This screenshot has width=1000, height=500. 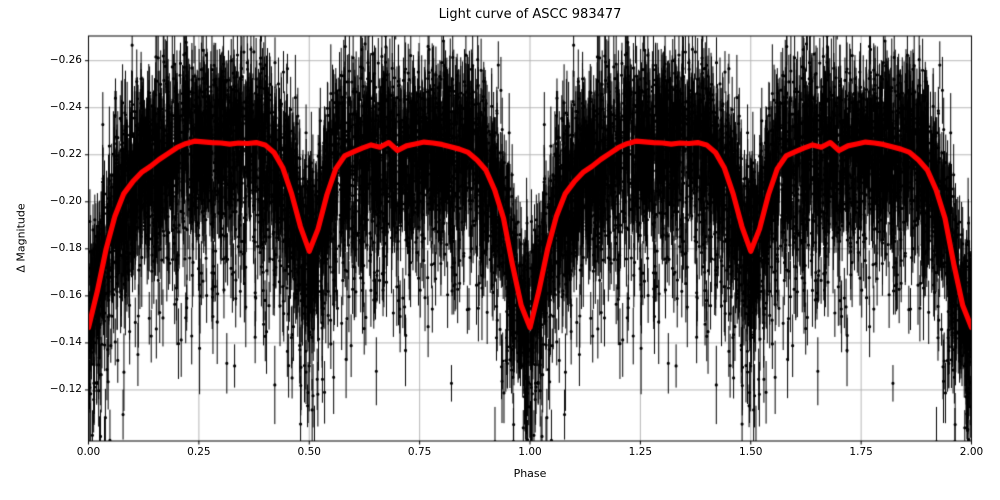 I want to click on x-tick-label: 0.00, so click(x=88, y=452).